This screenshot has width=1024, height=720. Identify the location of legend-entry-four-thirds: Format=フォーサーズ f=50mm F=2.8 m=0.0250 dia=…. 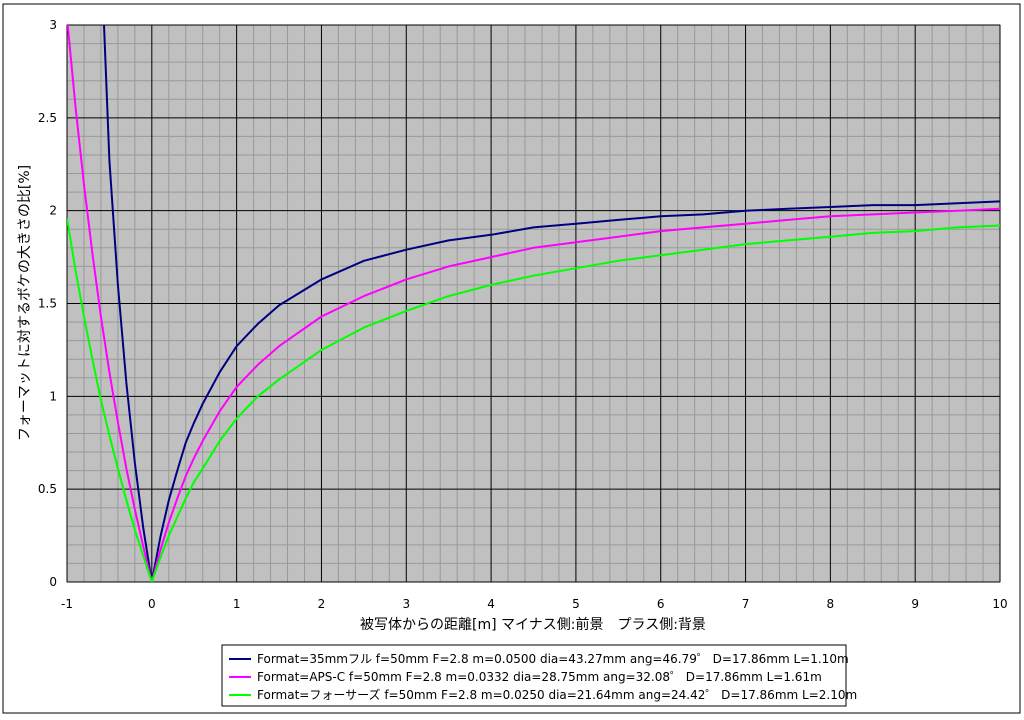
(557, 694).